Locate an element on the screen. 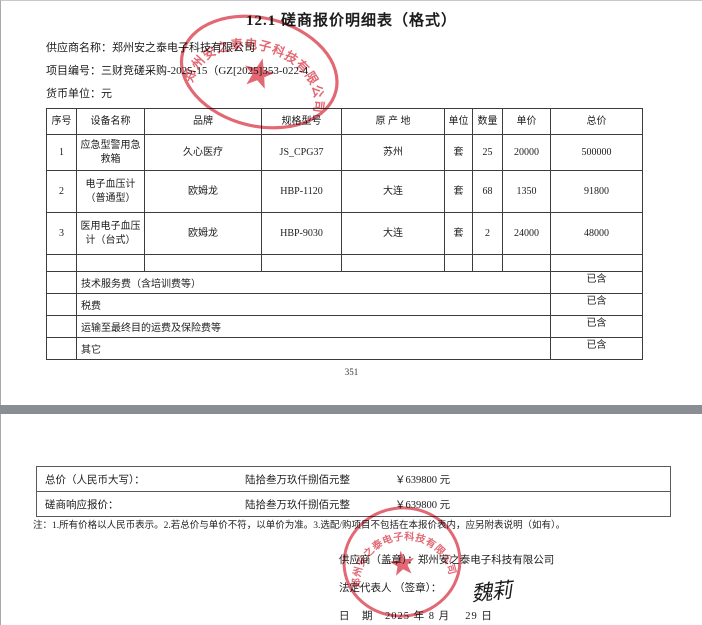 This screenshot has width=702, height=625. project-number-line: 项目编号：三财竞磋采购-2025-15（GZ[2025]353-022-4 is located at coordinates (177, 71).